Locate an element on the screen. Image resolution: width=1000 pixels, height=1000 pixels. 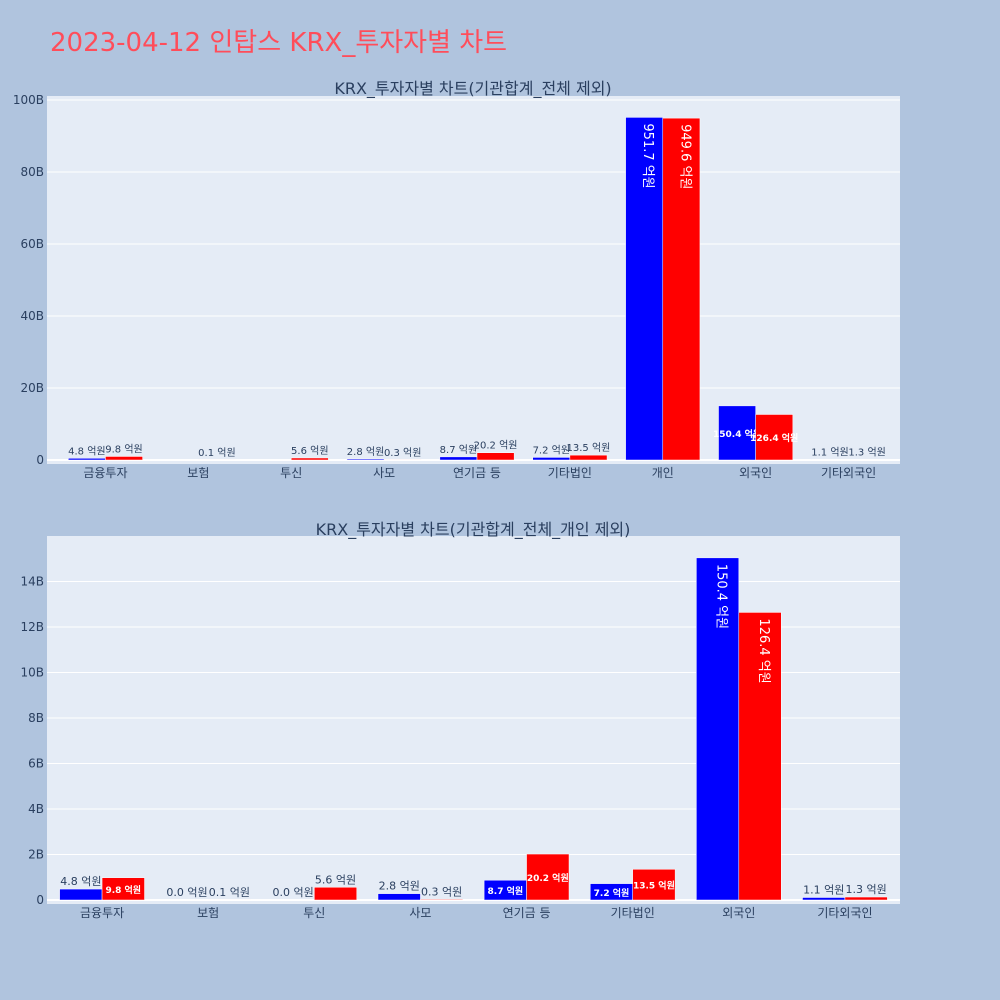
chart-title: KRX_투자자별 차트(기관합계_전체_개인 제외) is located at coordinates (473, 530).